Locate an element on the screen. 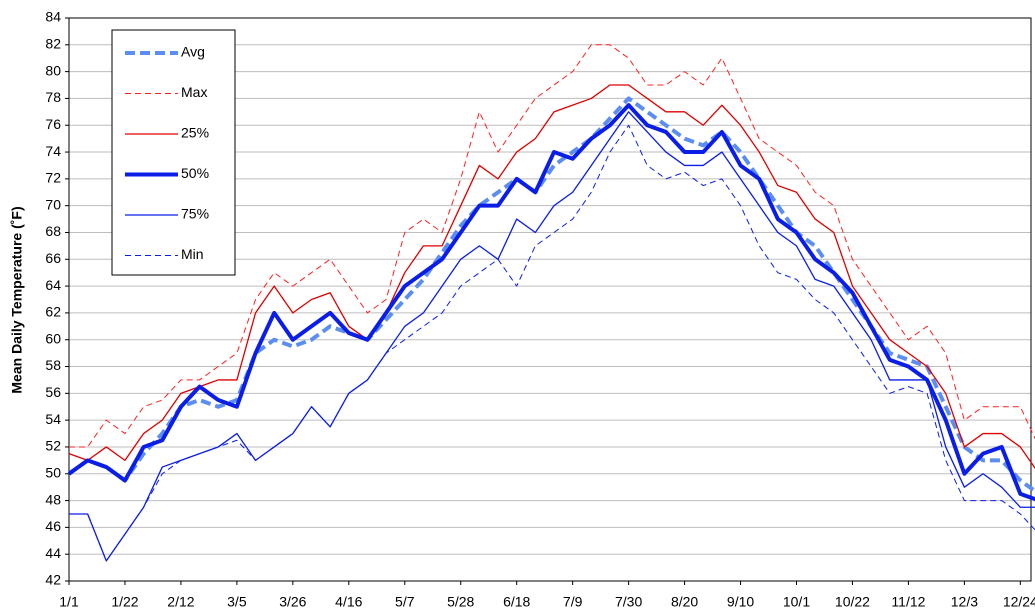 The image size is (1035, 614). y-tick-label: 84 is located at coordinates (53, 17).